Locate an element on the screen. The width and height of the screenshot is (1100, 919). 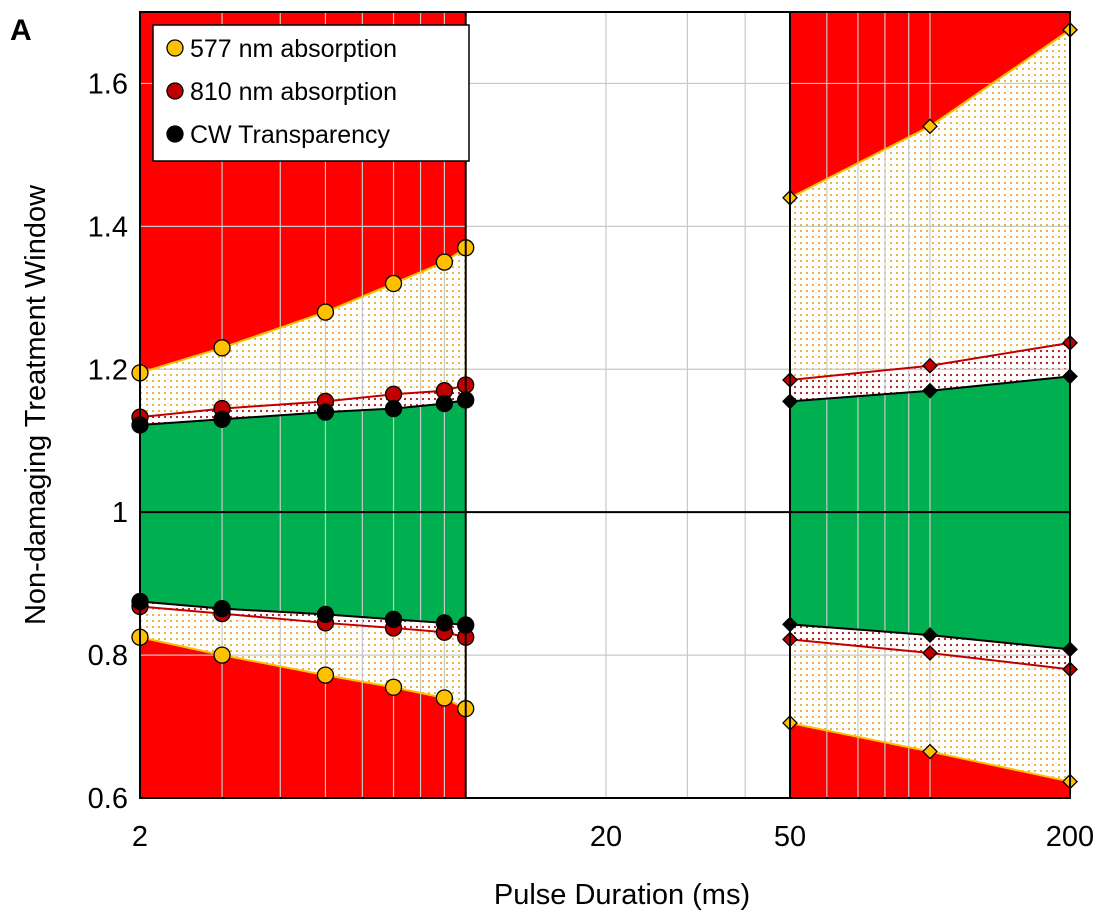
panel-label: A is located at coordinates (21, 30).